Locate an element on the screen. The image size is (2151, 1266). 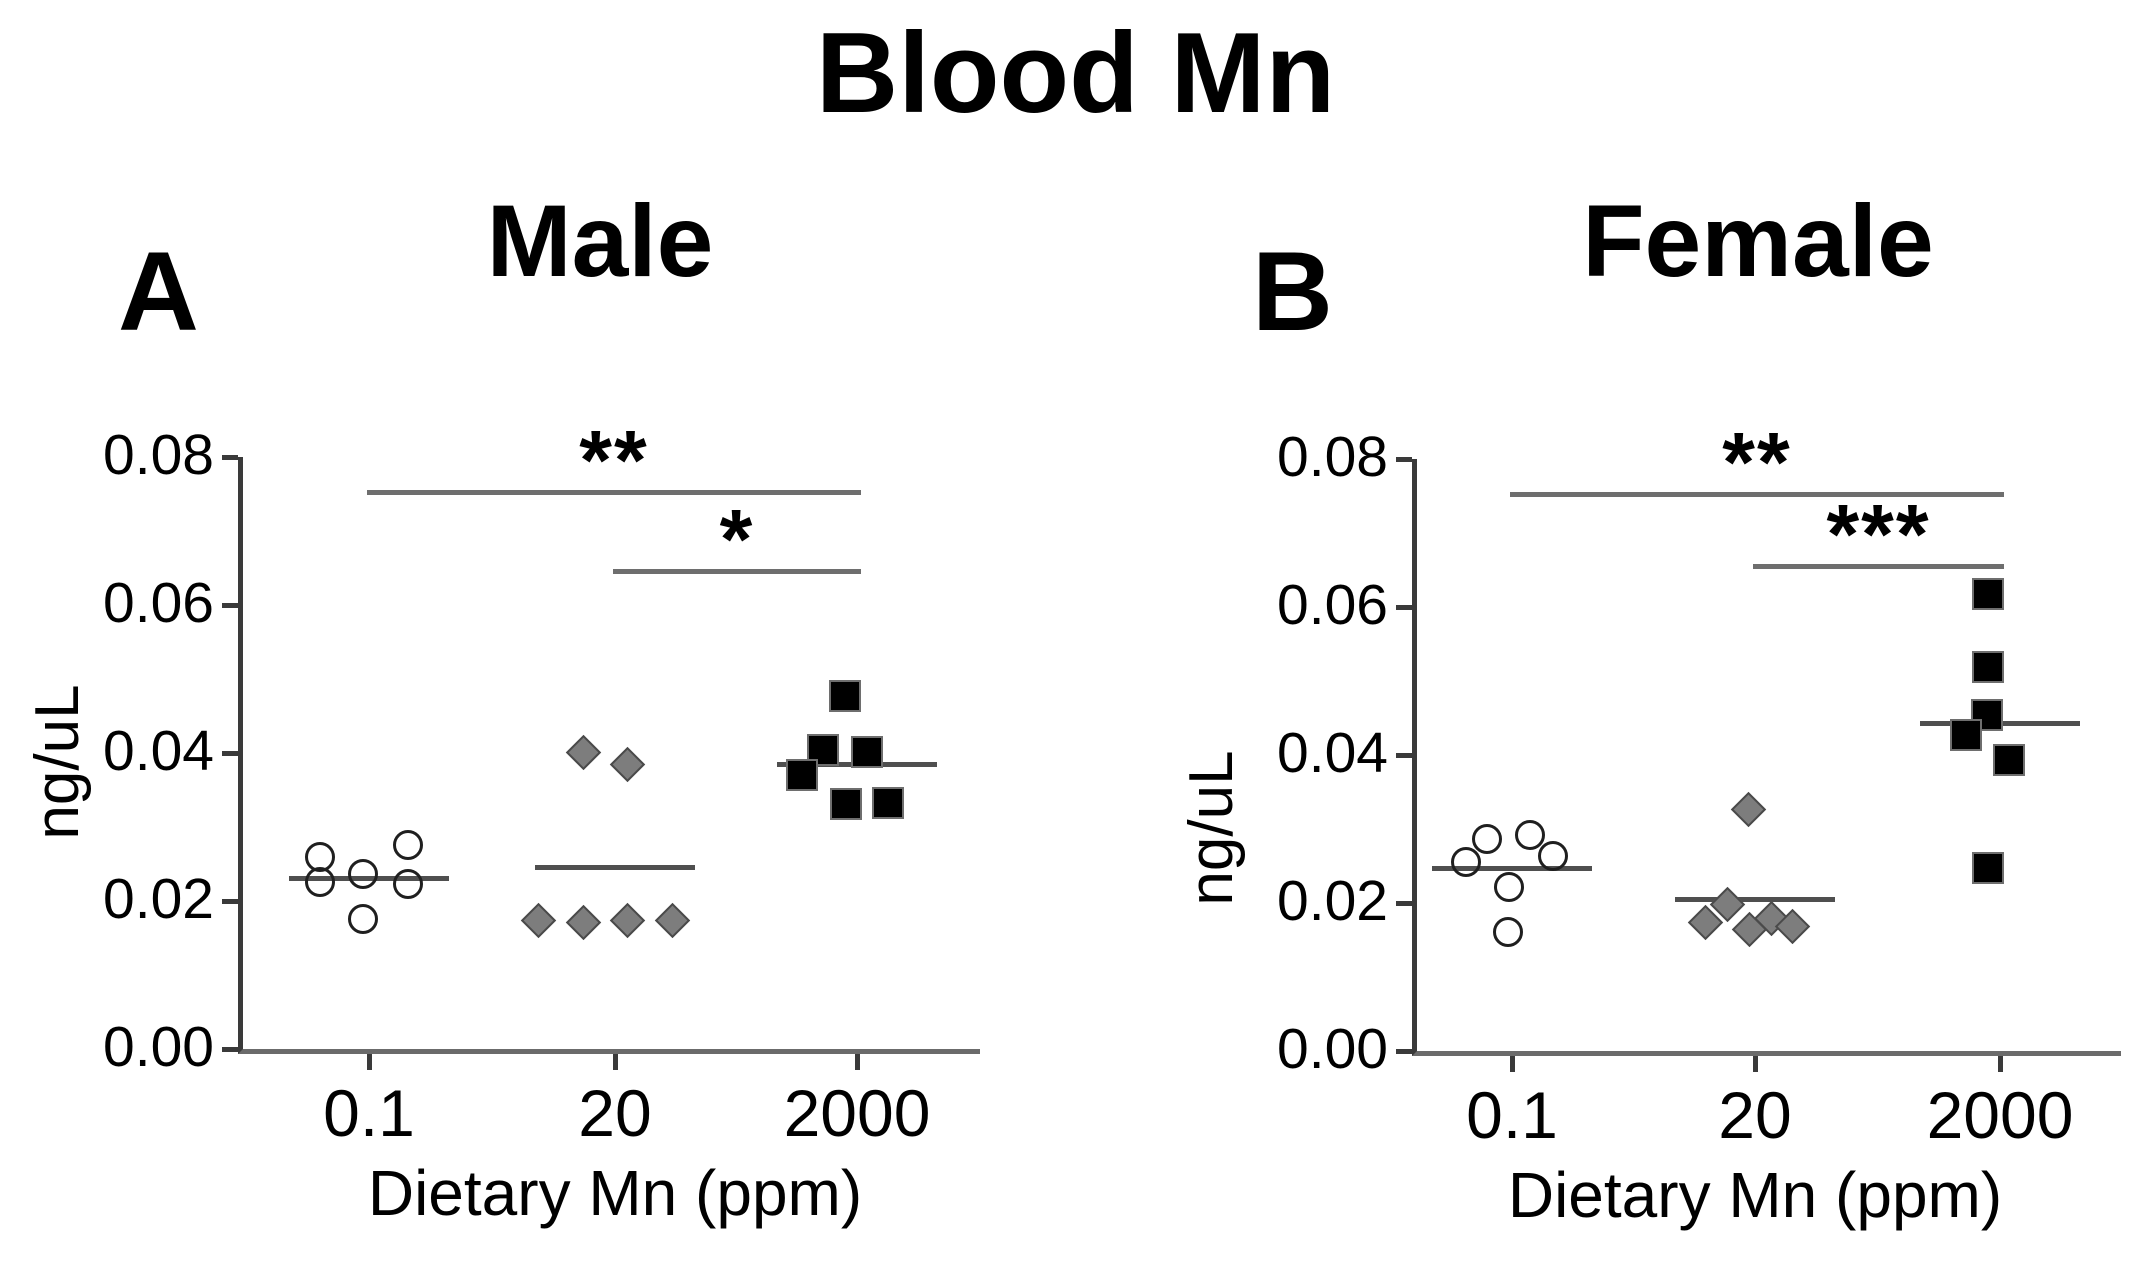
y-axis-title: ng/uL is located at coordinates (1211, 828).